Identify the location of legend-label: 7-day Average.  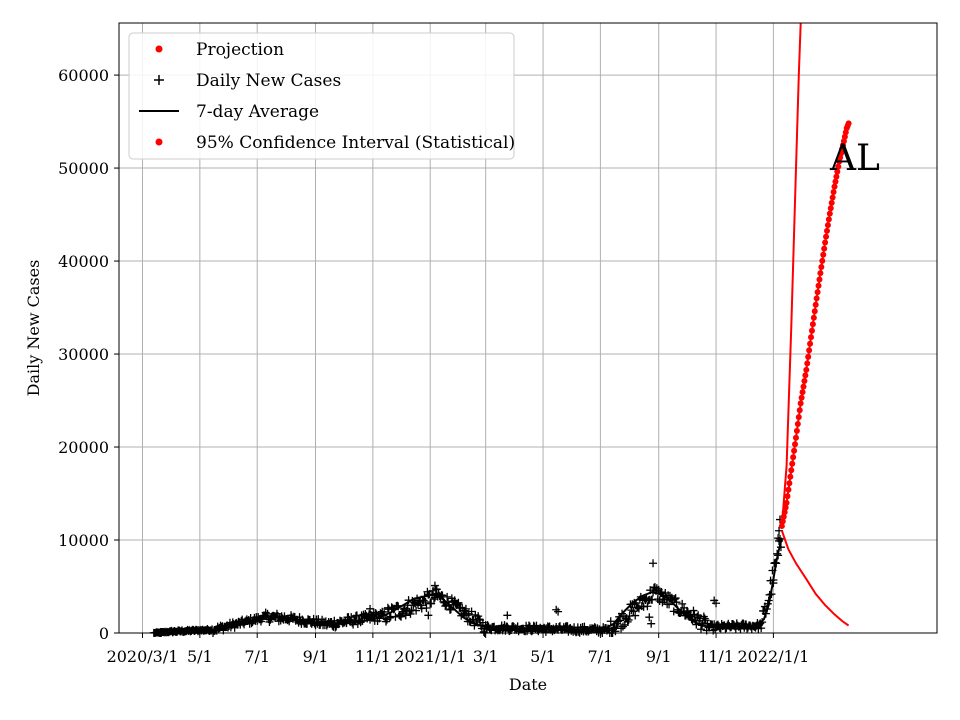
(257, 112).